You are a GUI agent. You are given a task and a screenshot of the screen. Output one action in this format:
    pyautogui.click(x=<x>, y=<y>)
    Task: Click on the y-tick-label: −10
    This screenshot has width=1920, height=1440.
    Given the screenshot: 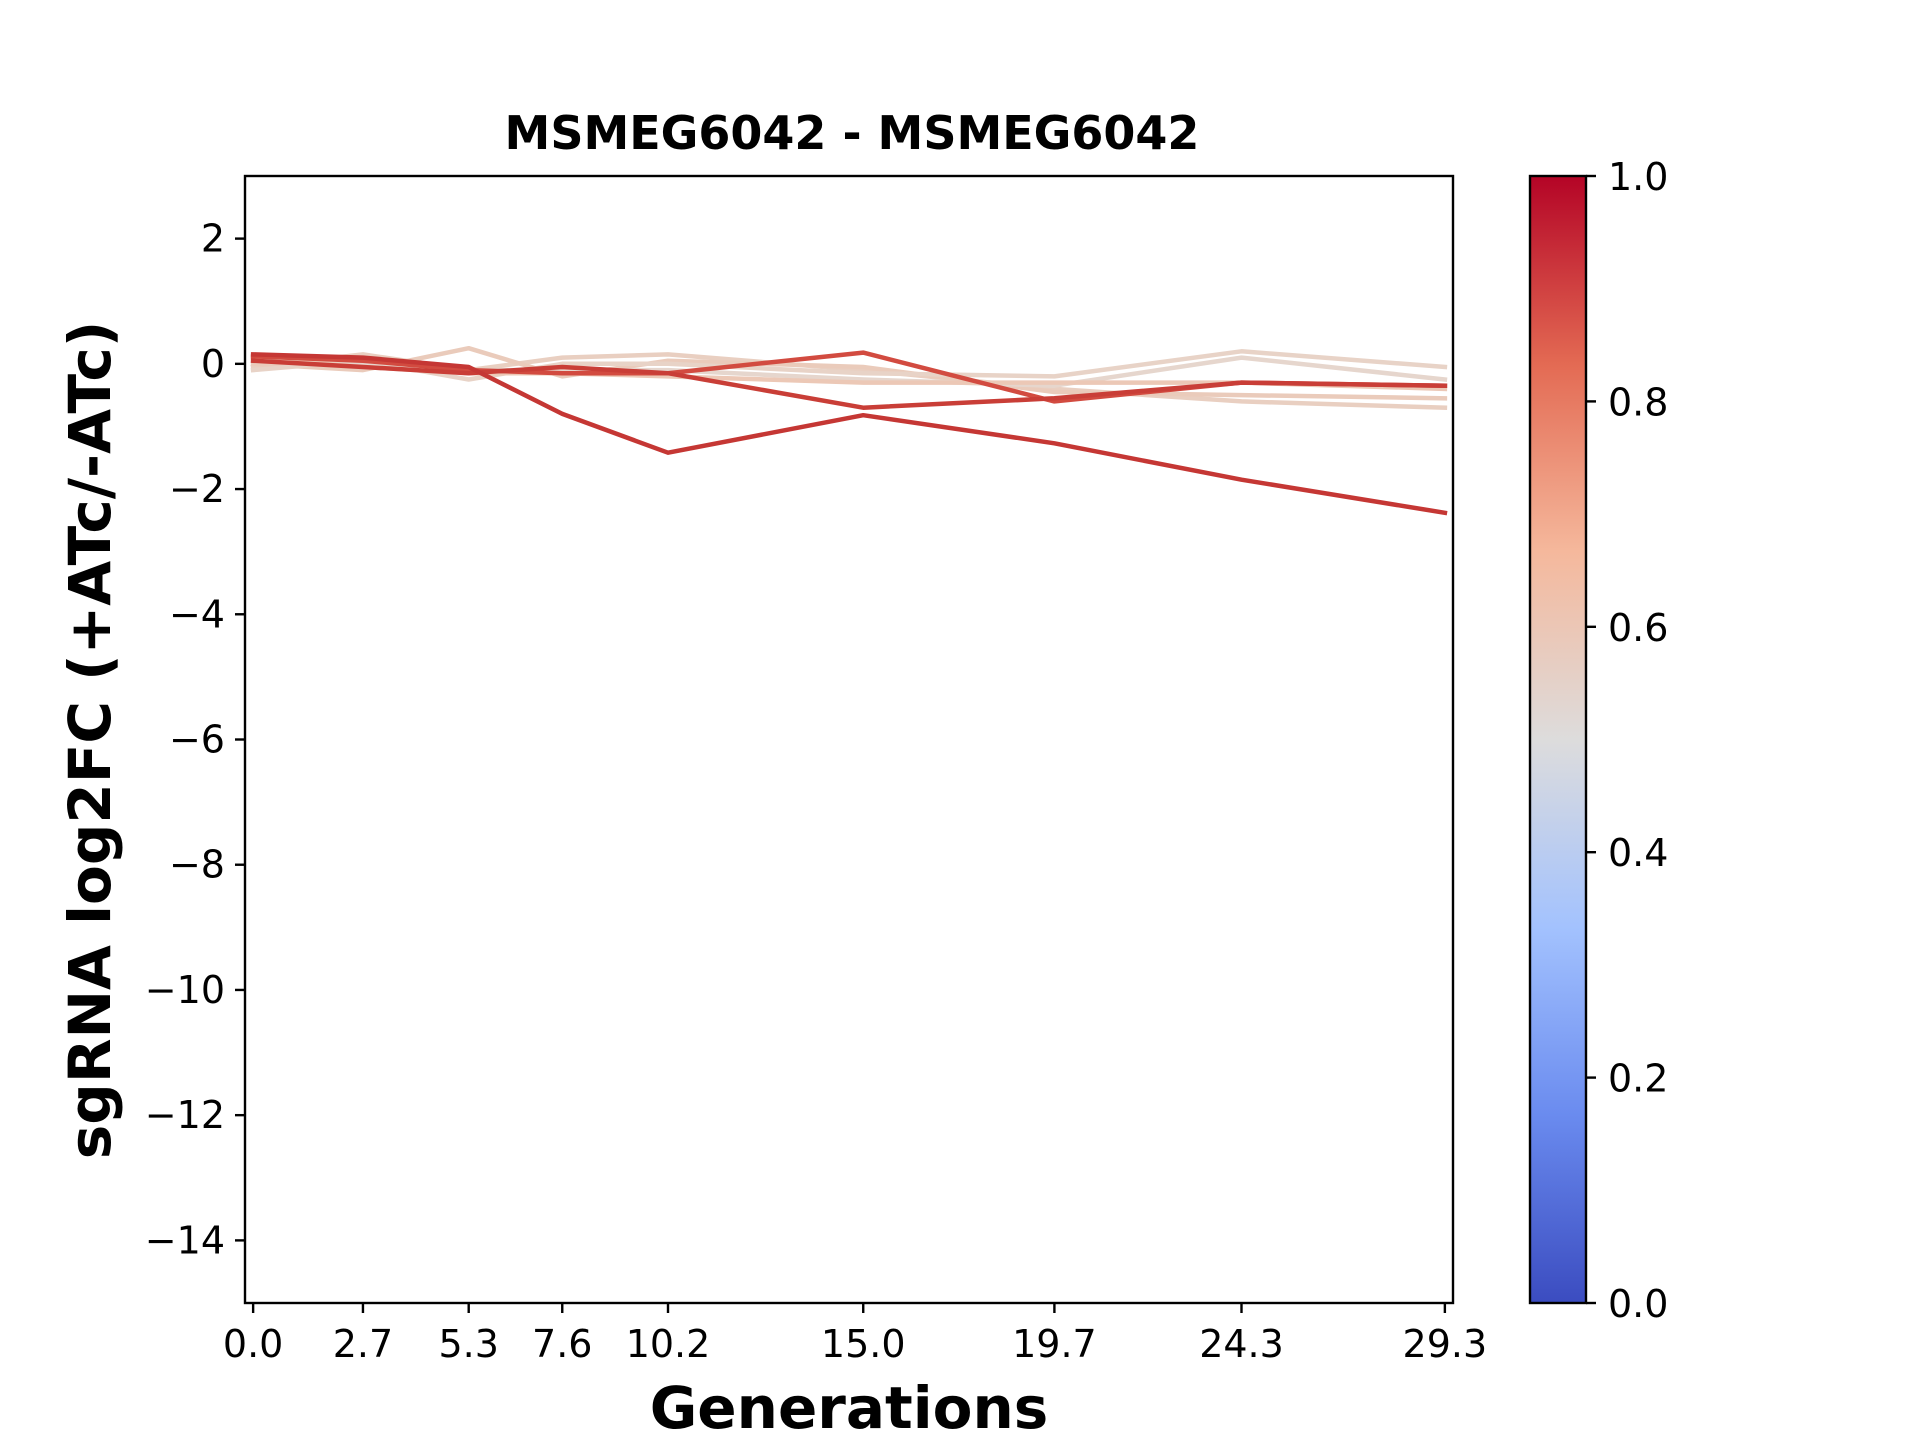 What is the action you would take?
    pyautogui.click(x=185, y=990)
    